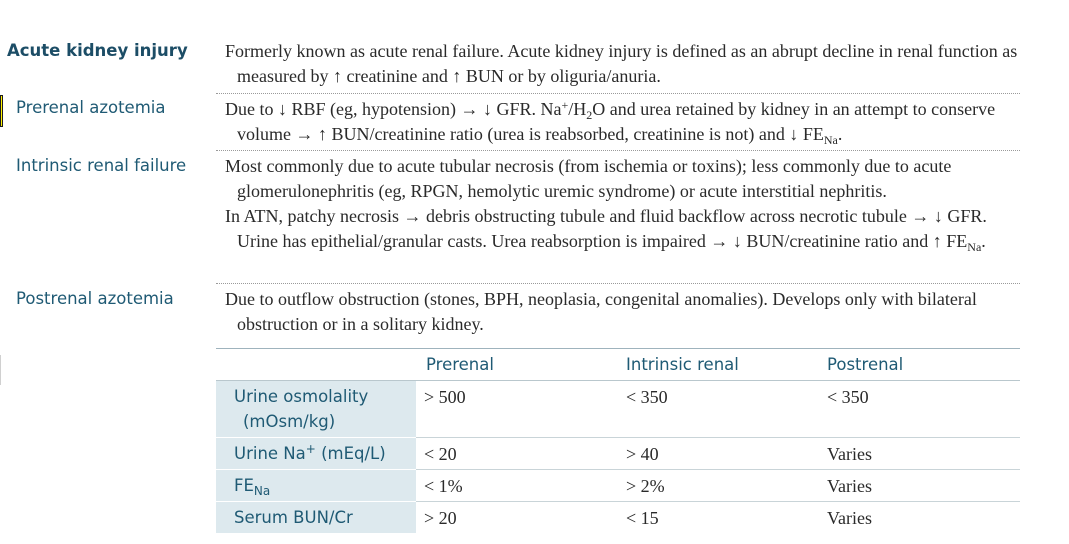  I want to click on header-prerenal: Prerenal, so click(460, 364).